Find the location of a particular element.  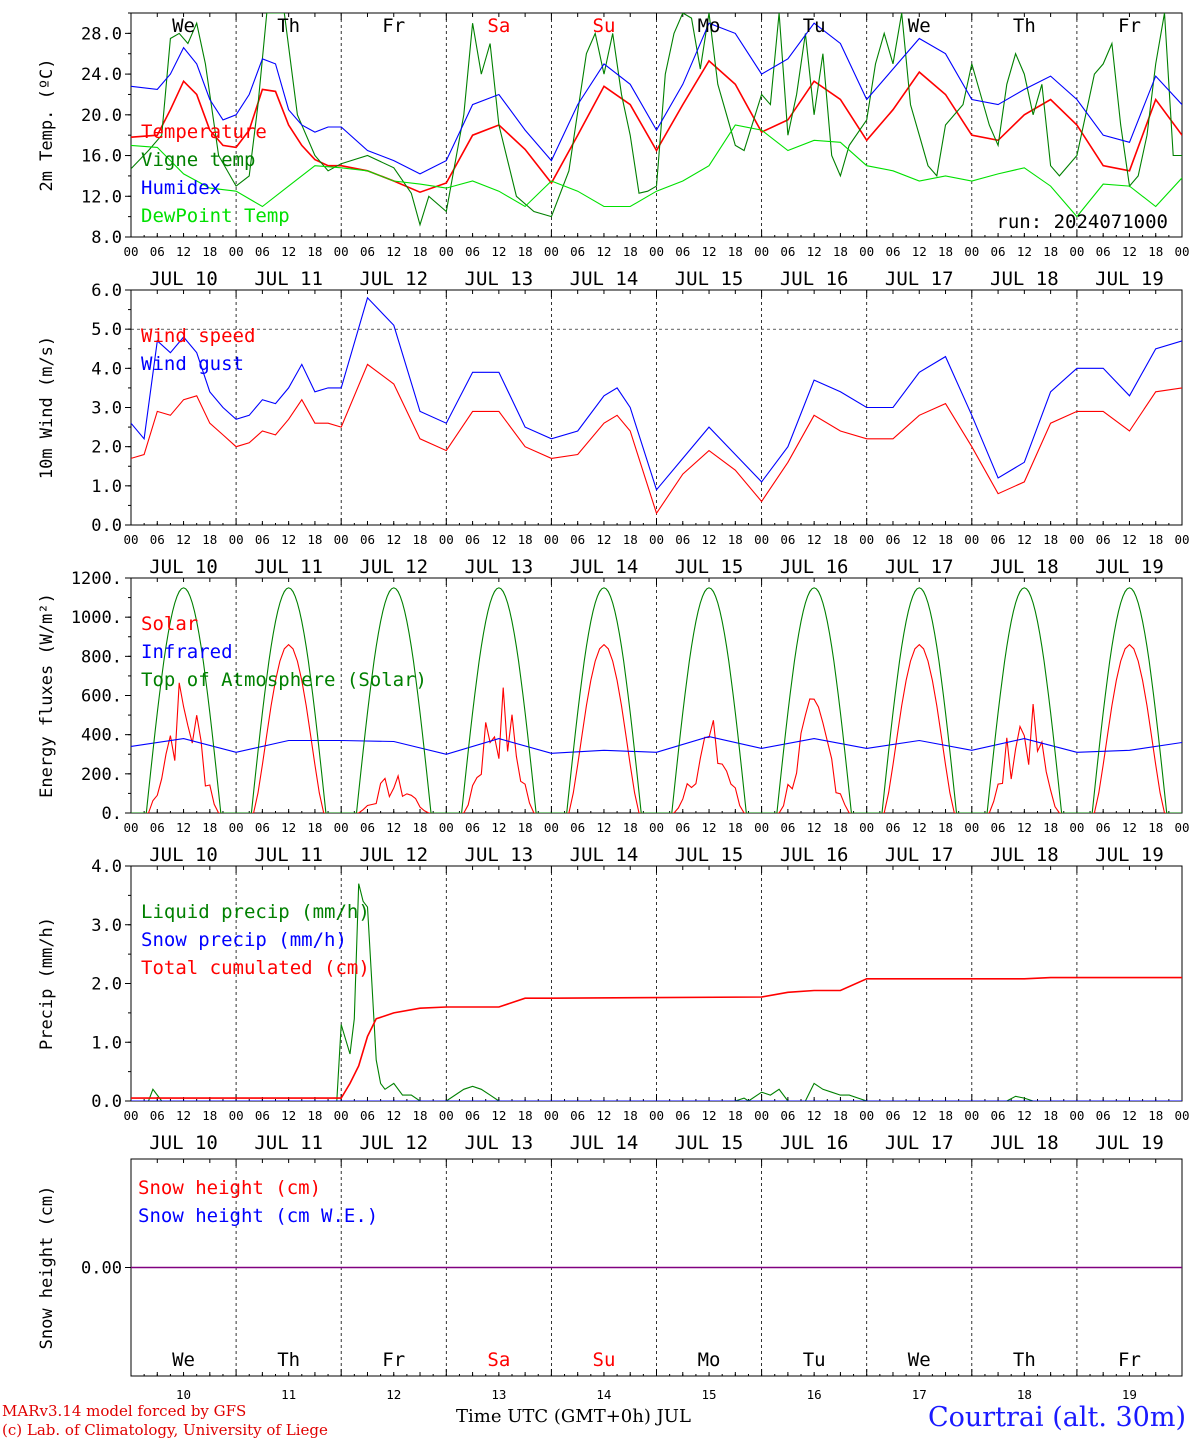

legend-entry: Vigne temp is located at coordinates (198, 160).